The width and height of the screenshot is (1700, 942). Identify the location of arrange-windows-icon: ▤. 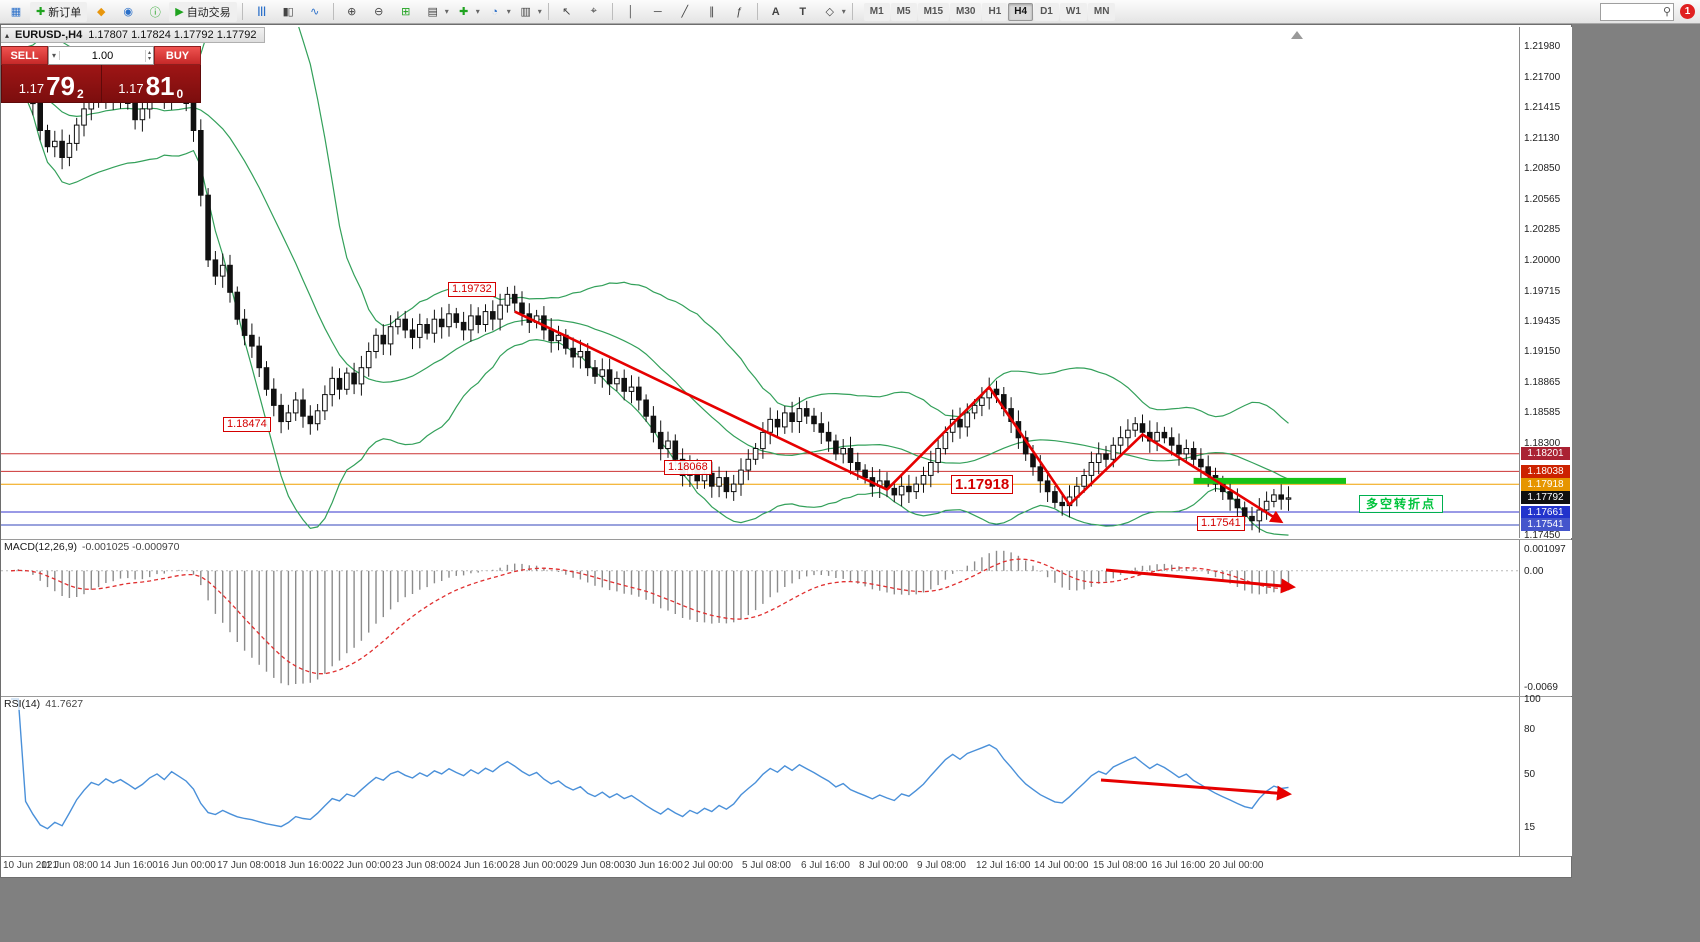
(432, 12).